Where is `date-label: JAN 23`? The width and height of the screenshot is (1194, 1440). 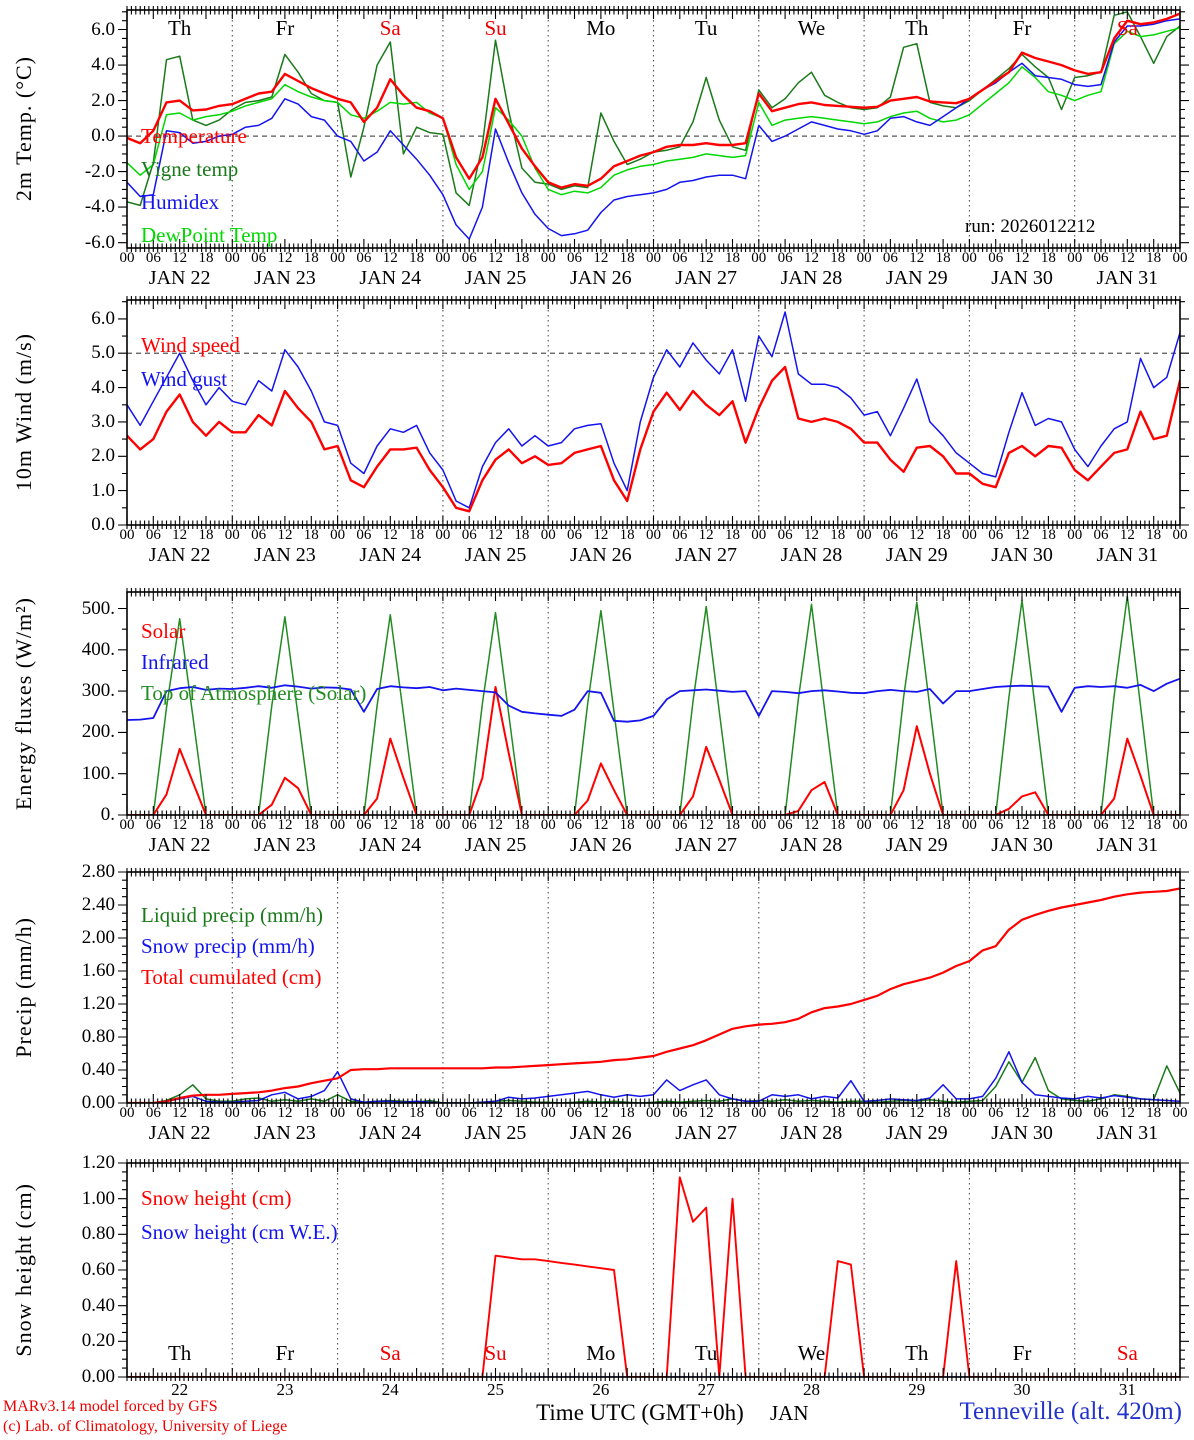 date-label: JAN 23 is located at coordinates (285, 845).